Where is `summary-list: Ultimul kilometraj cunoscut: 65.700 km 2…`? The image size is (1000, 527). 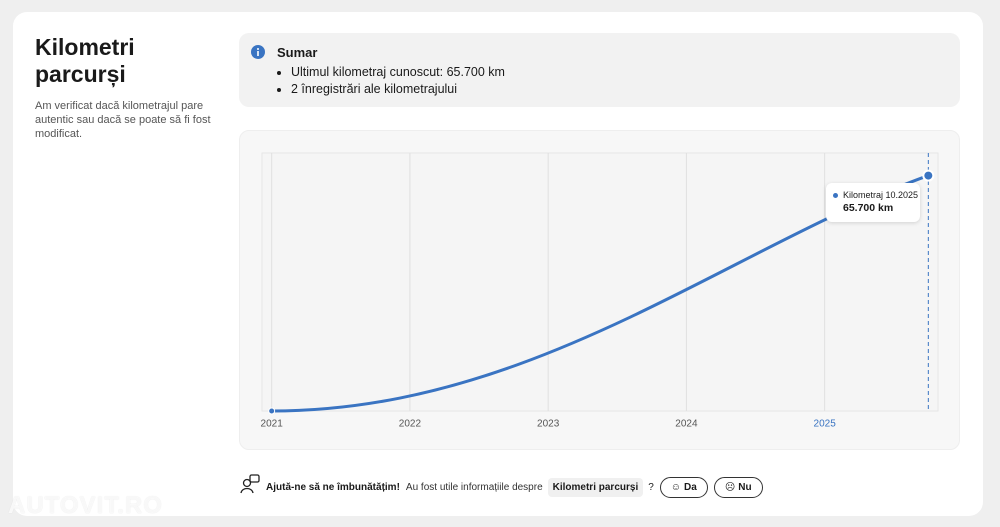
summary-list: Ultimul kilometraj cunoscut: 65.700 km 2… is located at coordinates (391, 81).